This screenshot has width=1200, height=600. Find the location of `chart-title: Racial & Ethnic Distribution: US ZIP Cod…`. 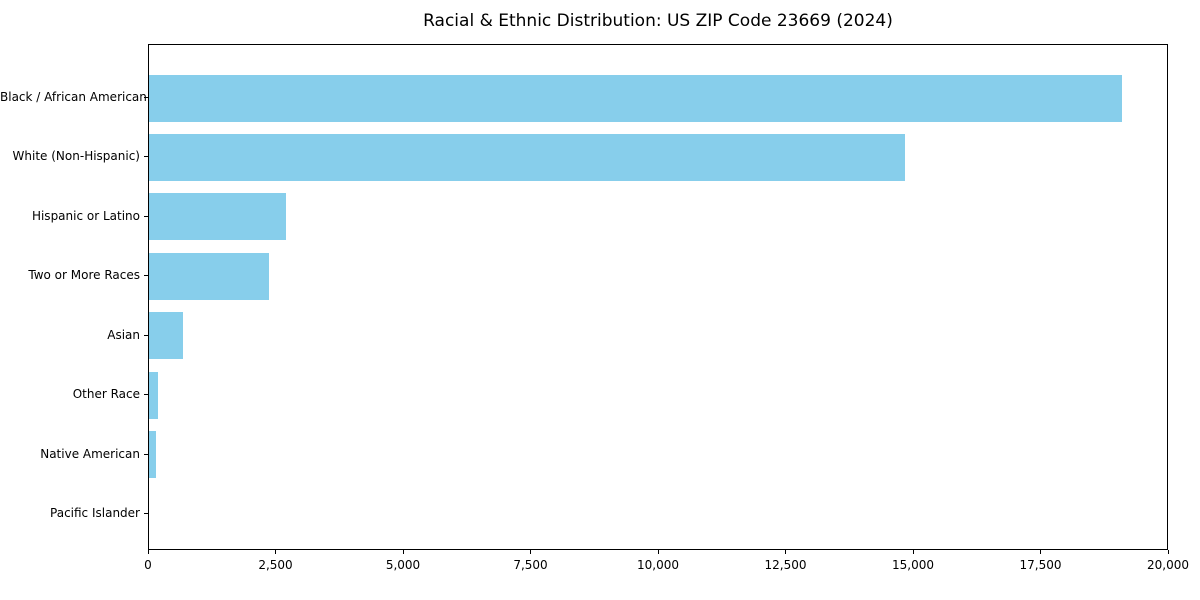

chart-title: Racial & Ethnic Distribution: US ZIP Cod… is located at coordinates (658, 21).